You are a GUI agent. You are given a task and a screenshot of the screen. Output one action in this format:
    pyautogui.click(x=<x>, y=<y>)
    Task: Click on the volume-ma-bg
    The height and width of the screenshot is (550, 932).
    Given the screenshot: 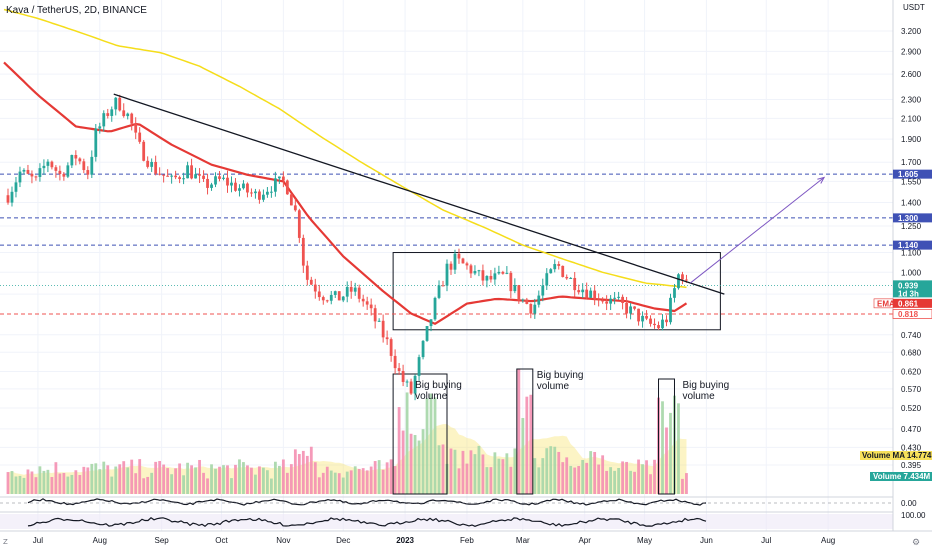 What is the action you would take?
    pyautogui.click(x=896, y=455)
    